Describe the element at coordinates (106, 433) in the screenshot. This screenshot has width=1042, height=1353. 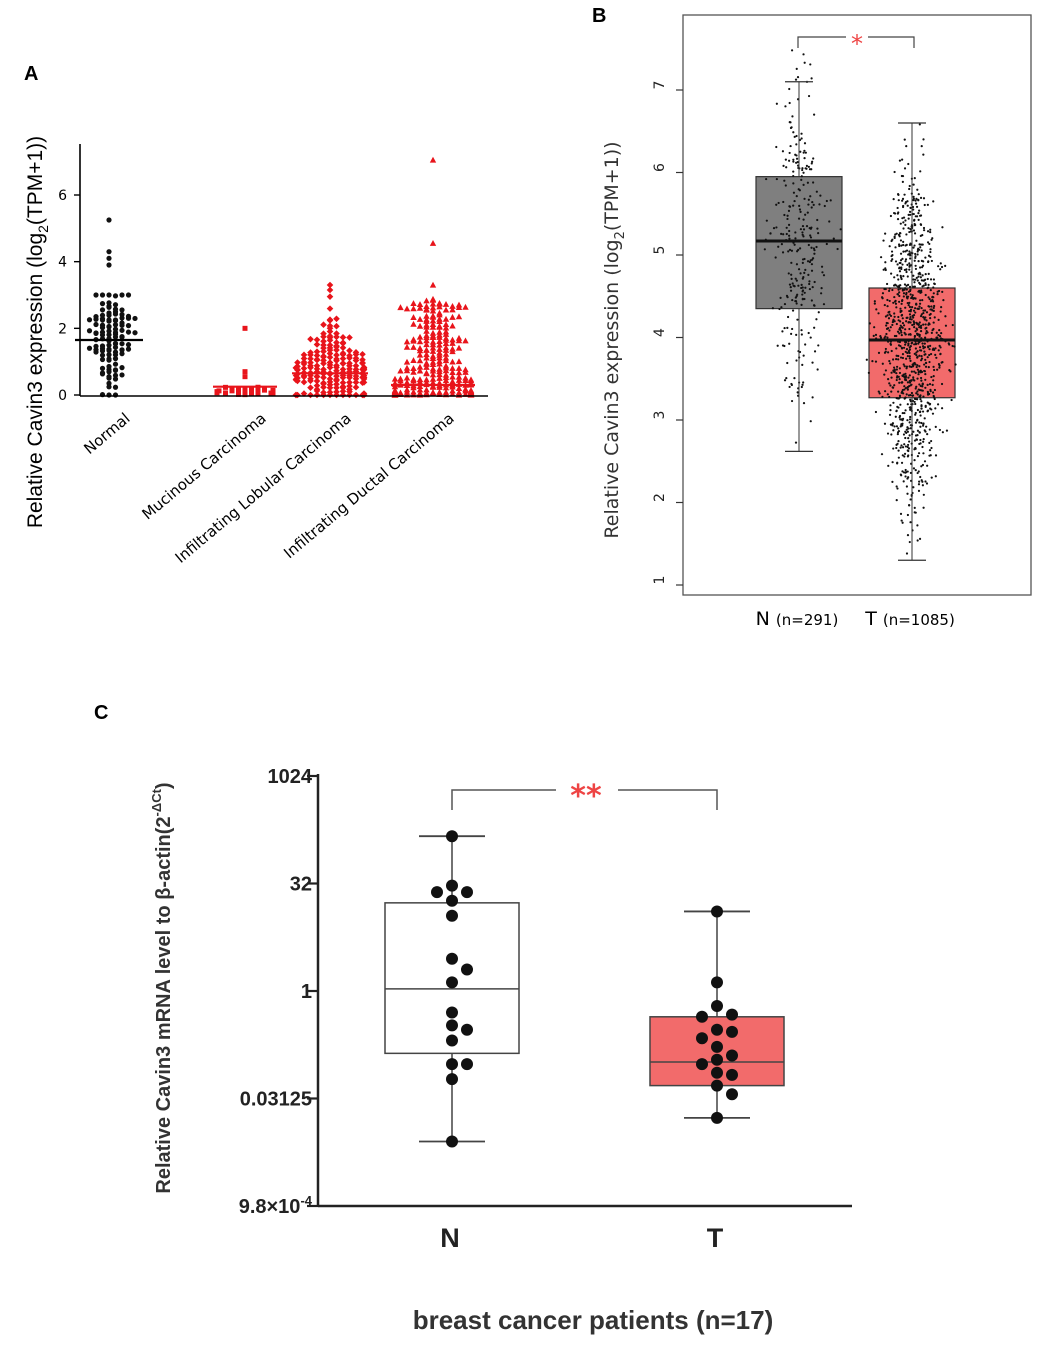
I see `x-category-label: Normal` at that location.